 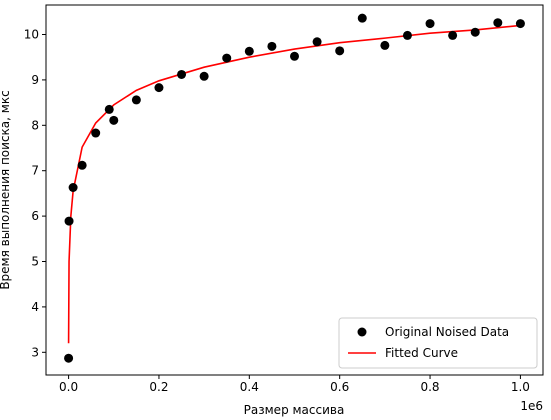 What do you see at coordinates (158, 387) in the screenshot?
I see `x-tick-label: 0.2` at bounding box center [158, 387].